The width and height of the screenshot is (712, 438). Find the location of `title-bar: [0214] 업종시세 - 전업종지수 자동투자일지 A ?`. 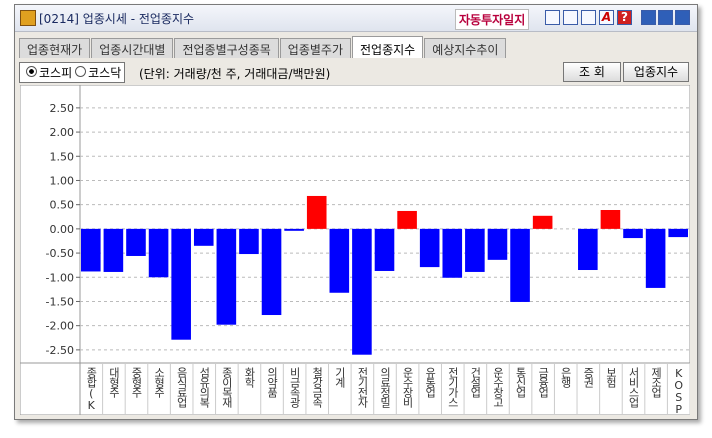

title-bar: [0214] 업종시세 - 전업종지수 자동투자일지 A ? is located at coordinates (356, 18).